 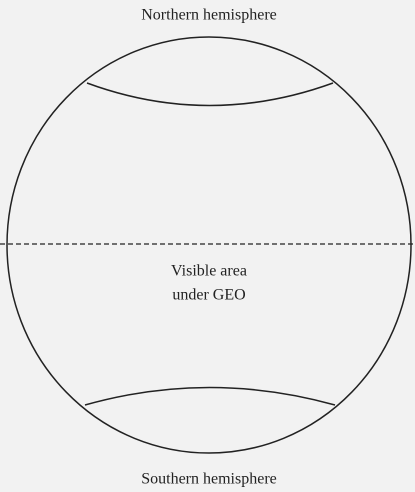 What do you see at coordinates (208, 295) in the screenshot?
I see `middle-label: under GEO` at bounding box center [208, 295].